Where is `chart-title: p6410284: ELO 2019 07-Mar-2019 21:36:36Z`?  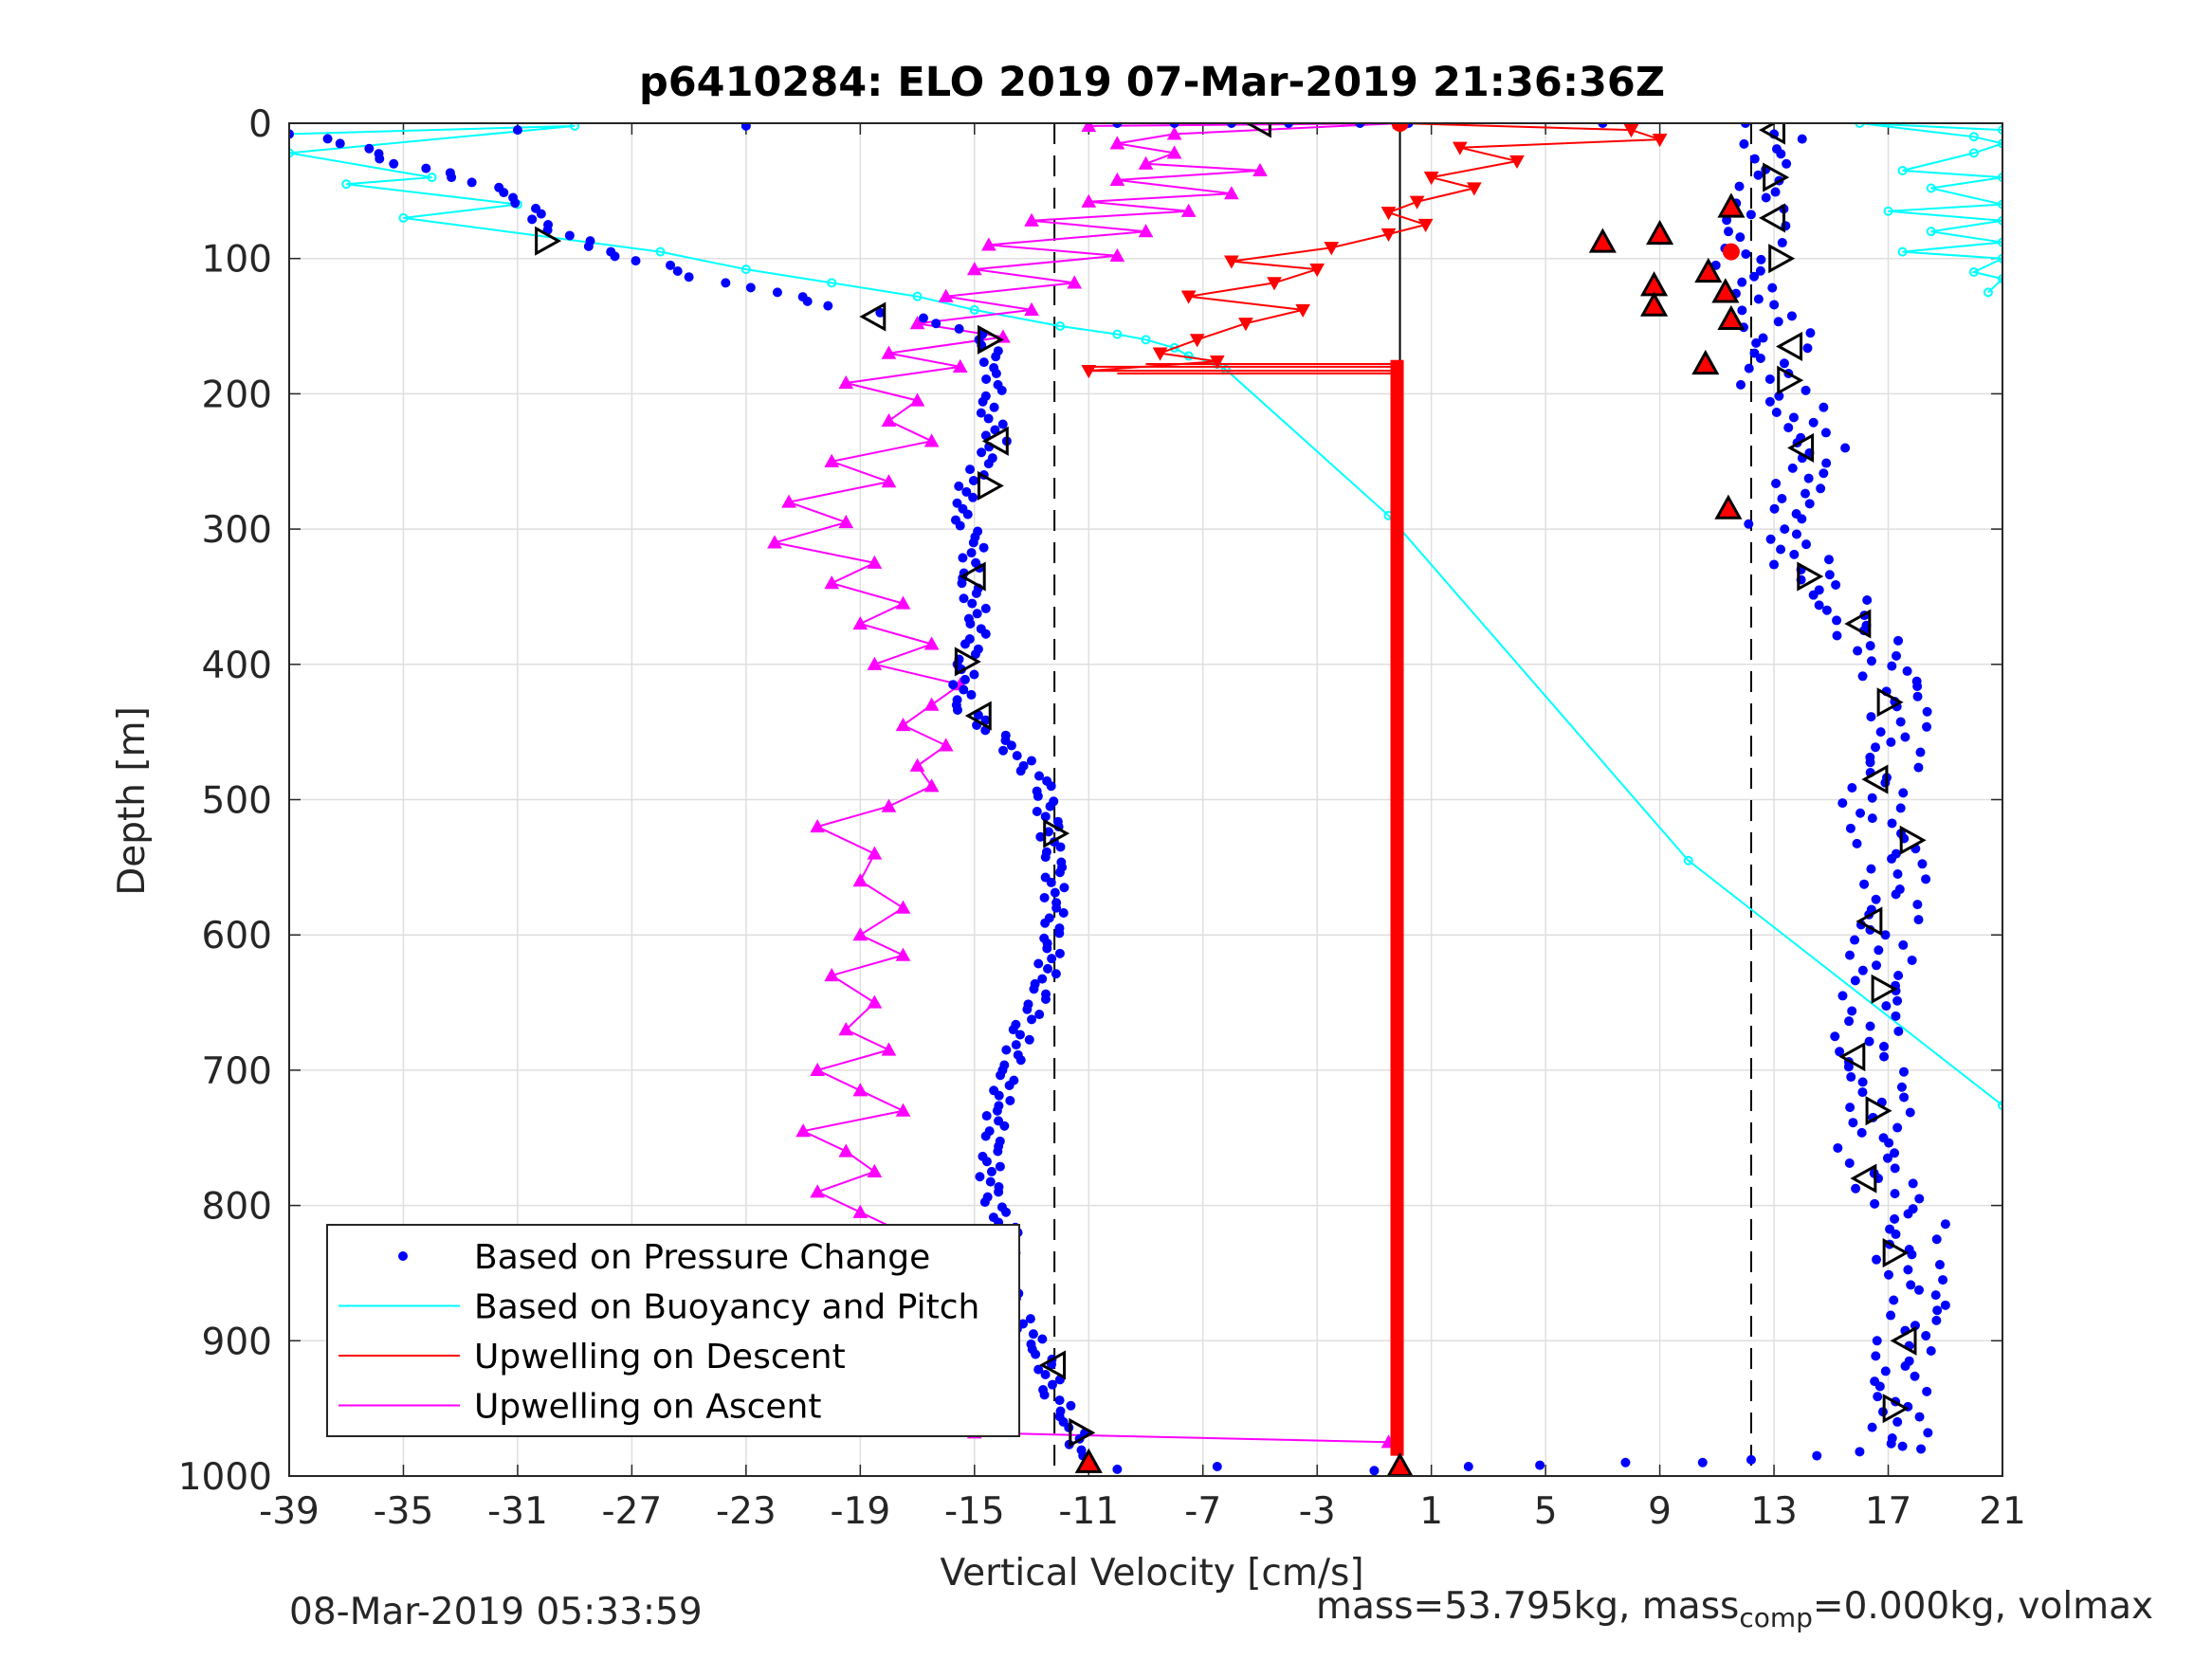 chart-title: p6410284: ELO 2019 07-Mar-2019 21:36:36Z is located at coordinates (1152, 82).